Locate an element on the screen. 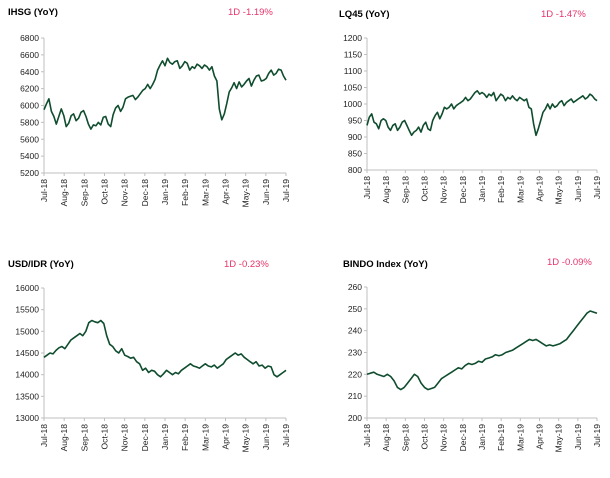 This screenshot has height=478, width=610. y-tick-label: 6400 is located at coordinates (29, 72).